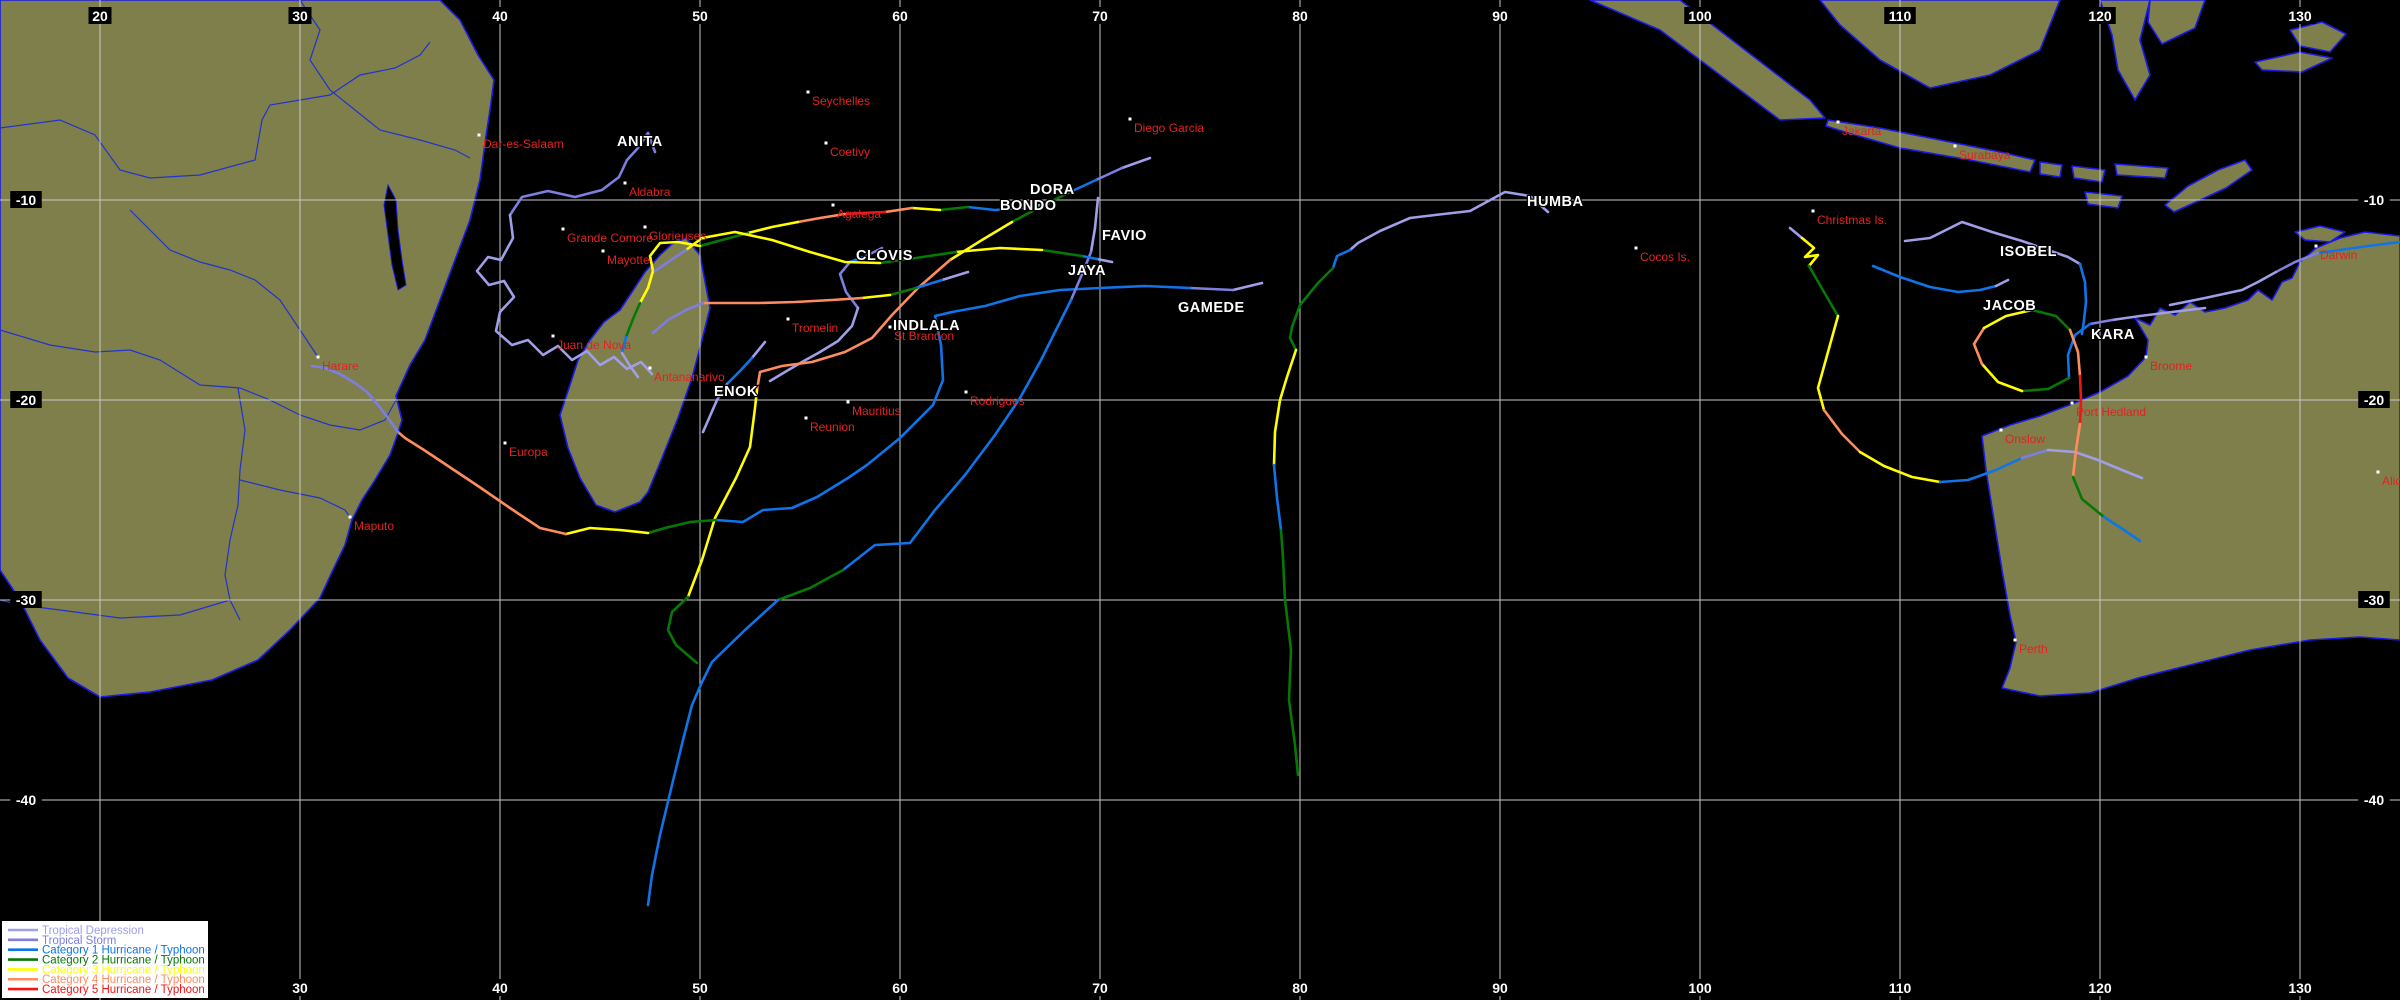 The width and height of the screenshot is (2400, 1000). What do you see at coordinates (686, 375) in the screenshot?
I see `city-antananarivo: Antananarivo` at bounding box center [686, 375].